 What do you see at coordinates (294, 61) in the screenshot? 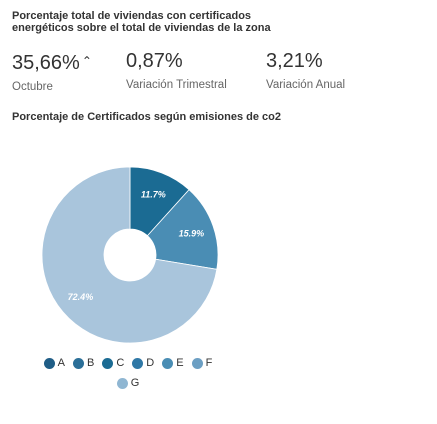
I see `kpi-annual-value: 3,21%` at bounding box center [294, 61].